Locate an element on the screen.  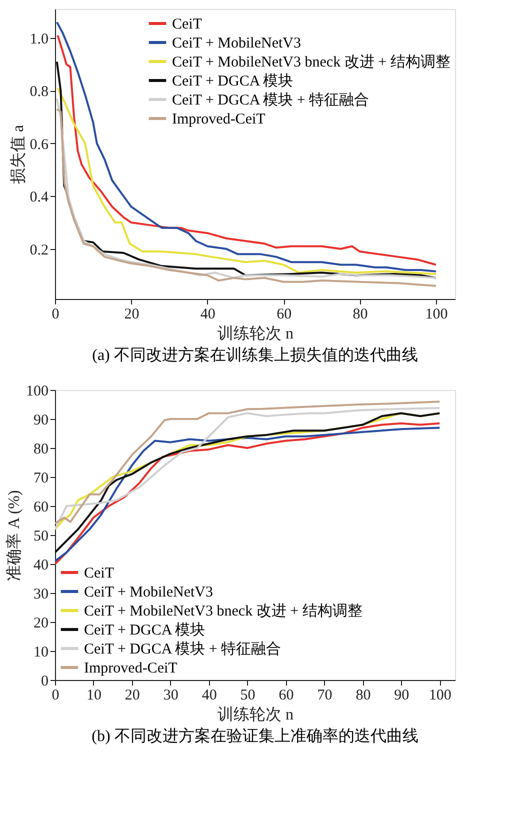
y-tick-label: 0.2 is located at coordinates (39, 250).